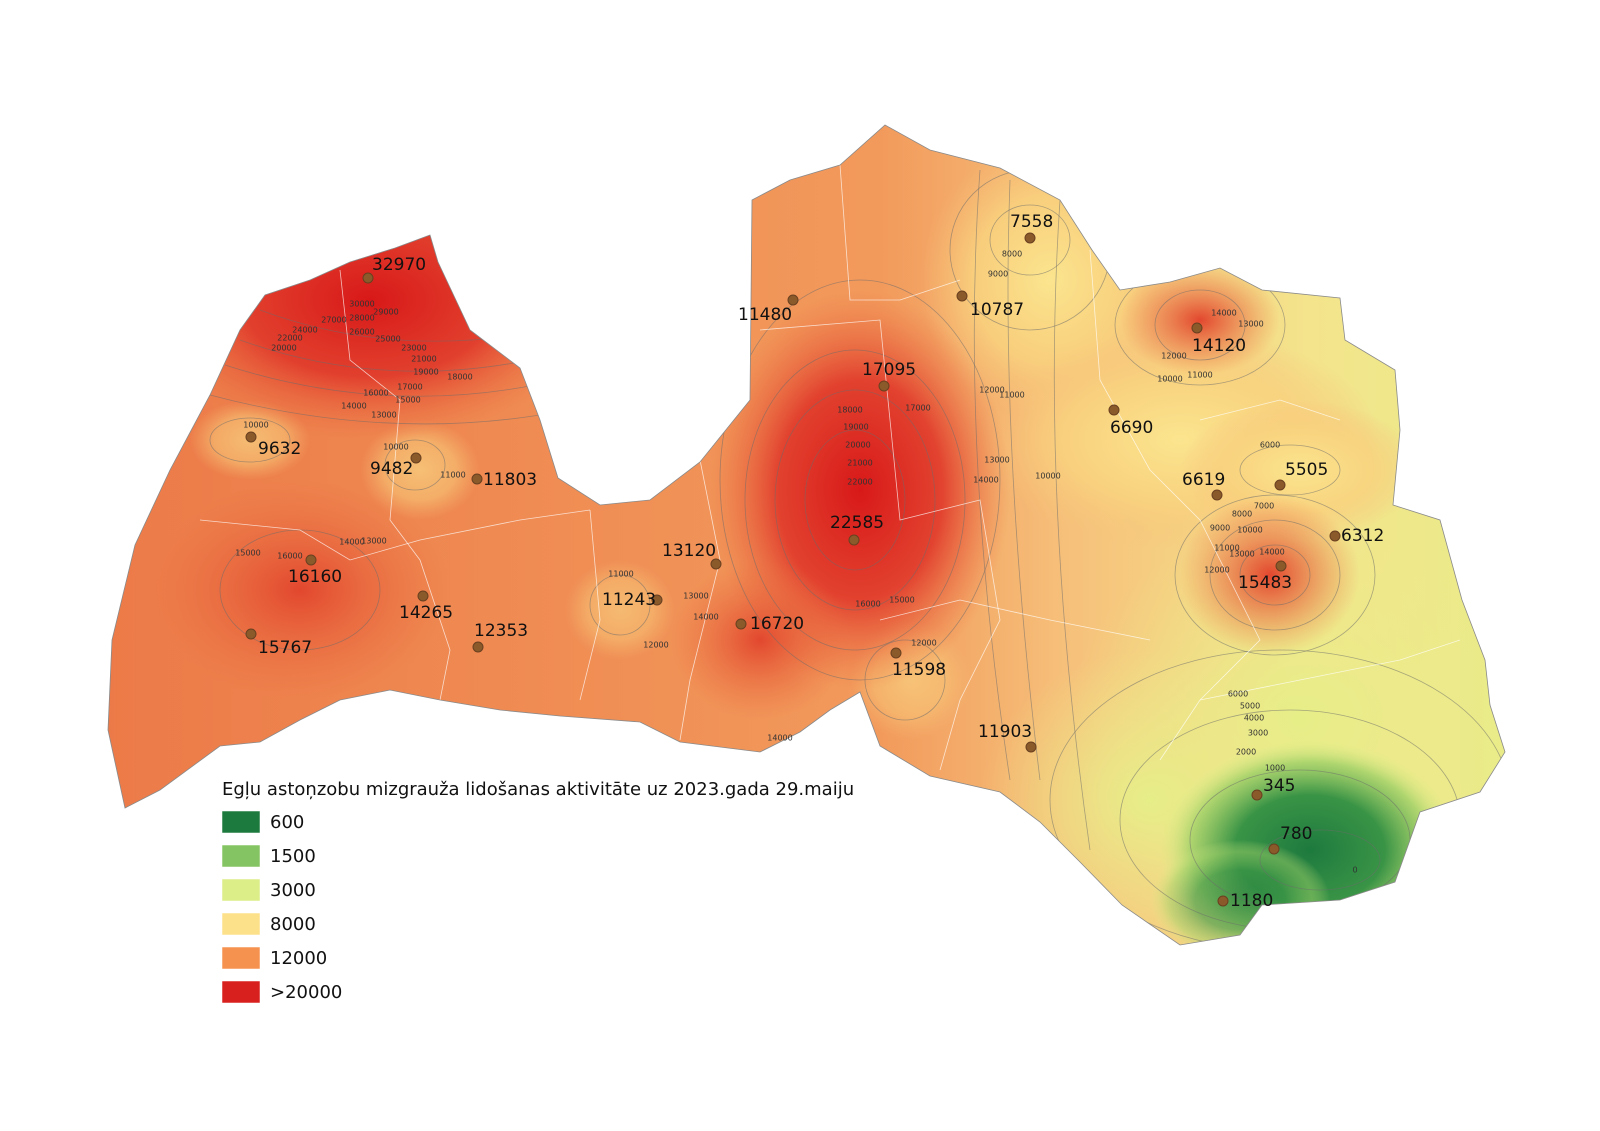 Image resolution: width=1600 pixels, height=1131 pixels. Describe the element at coordinates (1264, 506) in the screenshot. I see `contour-label: 7000` at that location.